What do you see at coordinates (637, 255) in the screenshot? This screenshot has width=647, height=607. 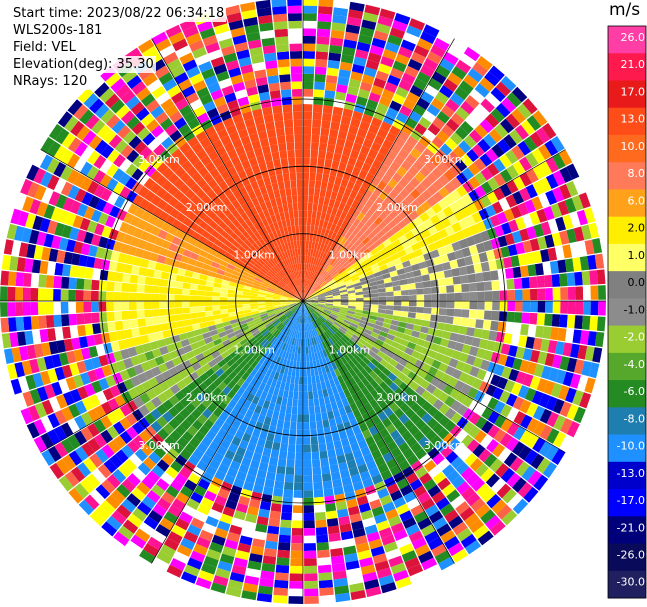 I see `colorbar-tick-label: 1.0` at bounding box center [637, 255].